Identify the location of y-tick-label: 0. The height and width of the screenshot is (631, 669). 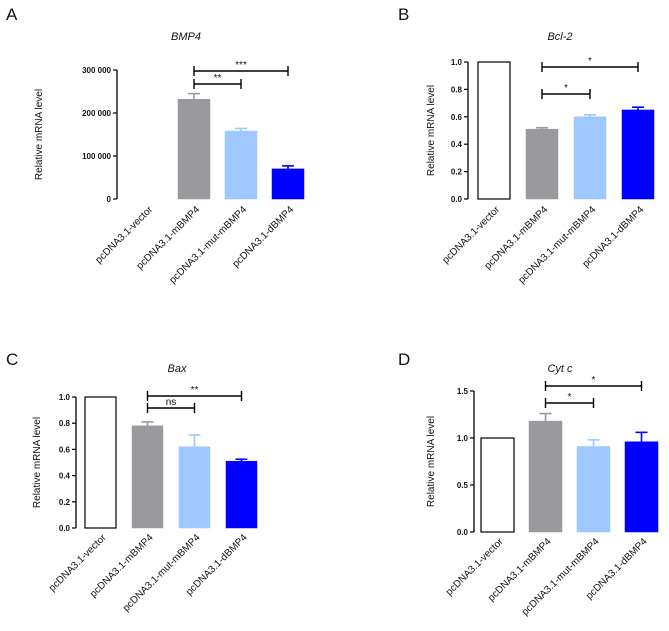
(109, 199).